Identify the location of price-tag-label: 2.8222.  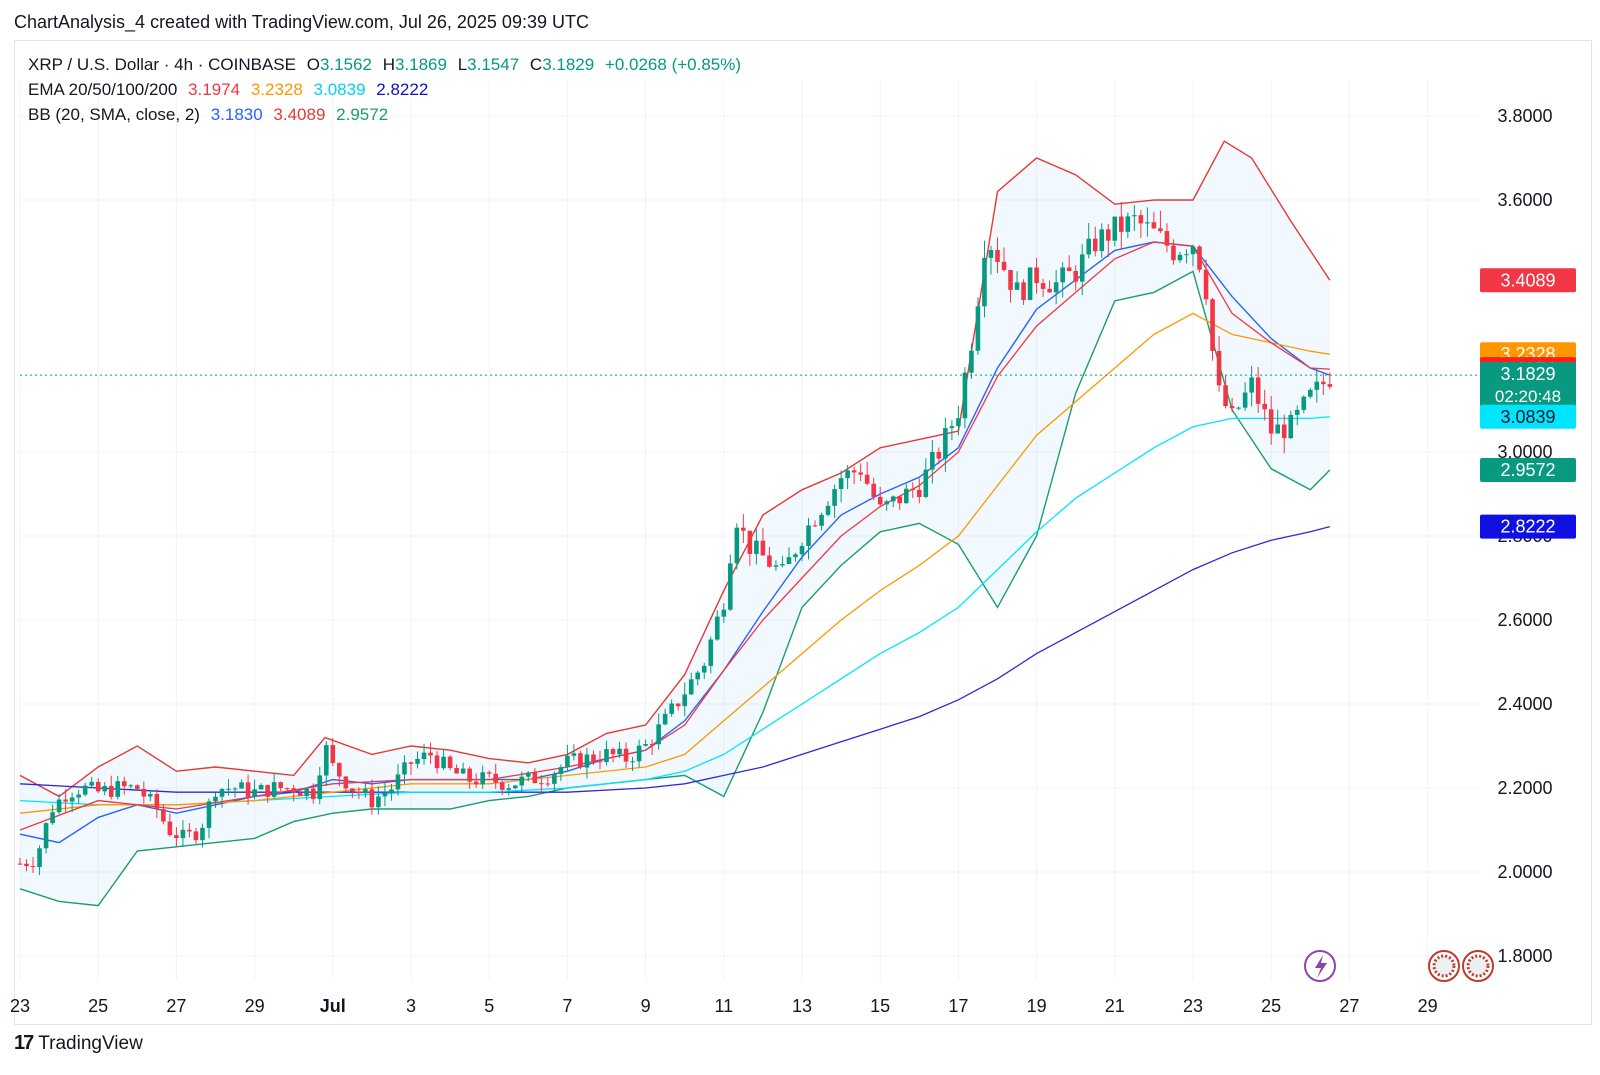
(1527, 527).